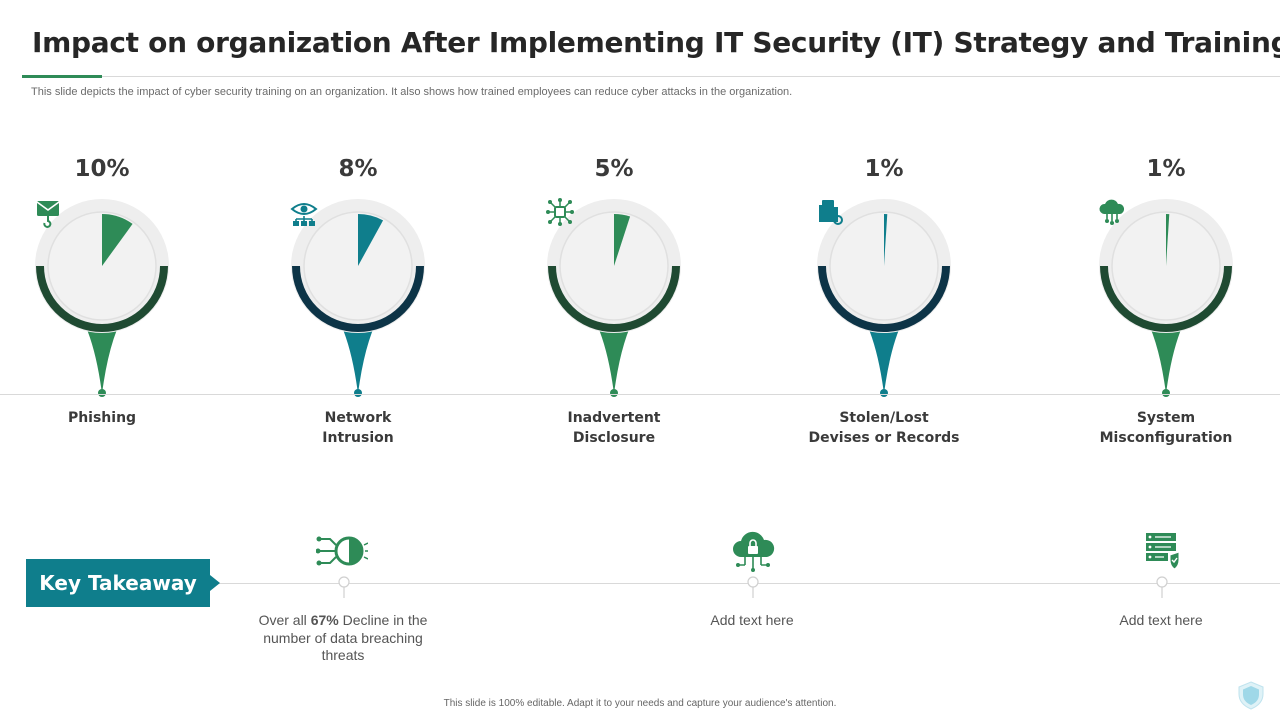 The image size is (1280, 720). I want to click on metric-pin-misconfiguration, so click(1166, 298).